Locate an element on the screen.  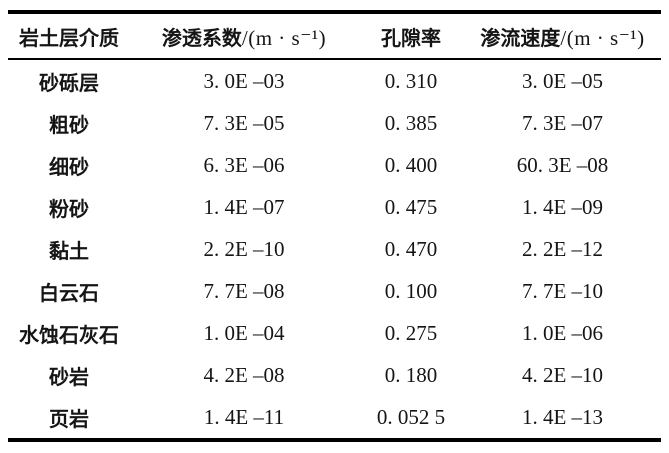
table-row: 粉砂 1. 4E –07 0. 475 1. 4E –09 is located at coordinates (334, 207).